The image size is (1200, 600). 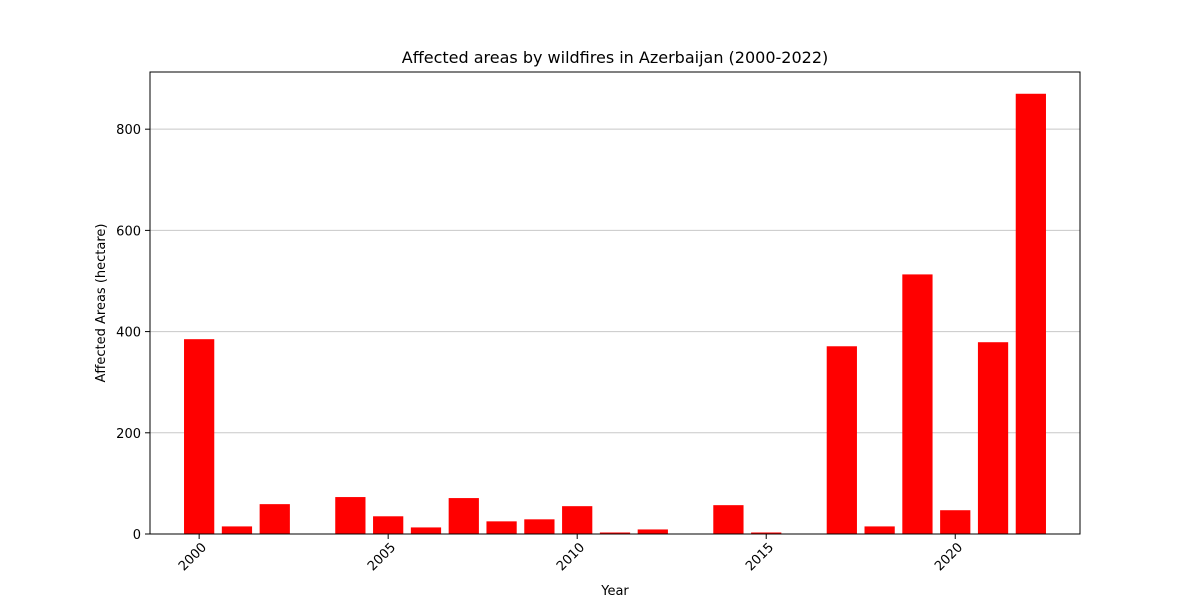 What do you see at coordinates (463, 516) in the screenshot?
I see `bar-2007` at bounding box center [463, 516].